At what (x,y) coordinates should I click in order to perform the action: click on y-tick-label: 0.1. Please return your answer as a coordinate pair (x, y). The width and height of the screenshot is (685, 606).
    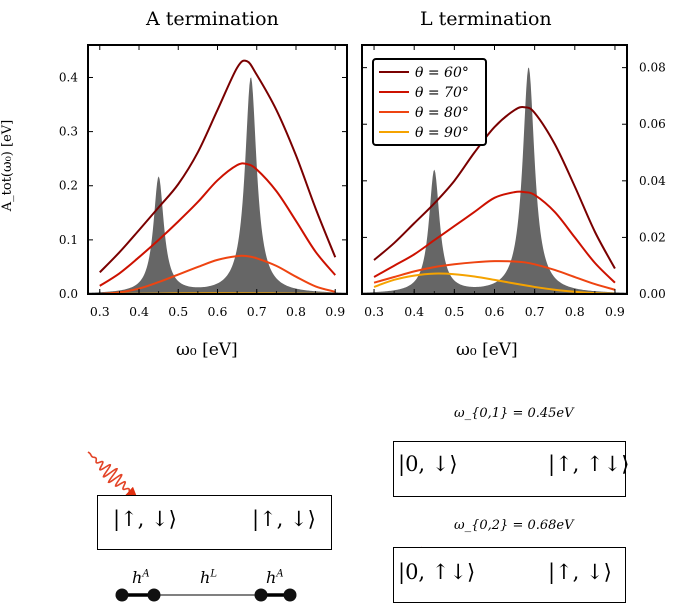
    Looking at the image, I should click on (68, 240).